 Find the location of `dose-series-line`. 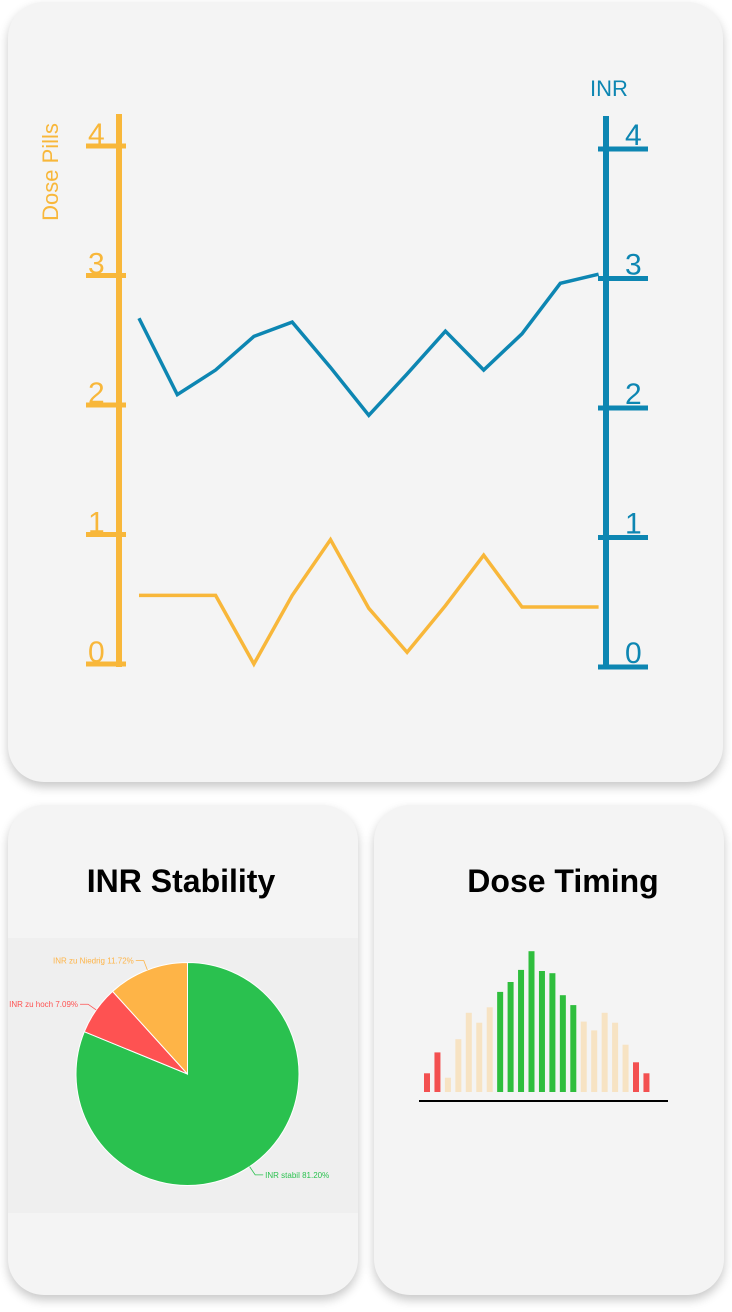

dose-series-line is located at coordinates (369, 602).